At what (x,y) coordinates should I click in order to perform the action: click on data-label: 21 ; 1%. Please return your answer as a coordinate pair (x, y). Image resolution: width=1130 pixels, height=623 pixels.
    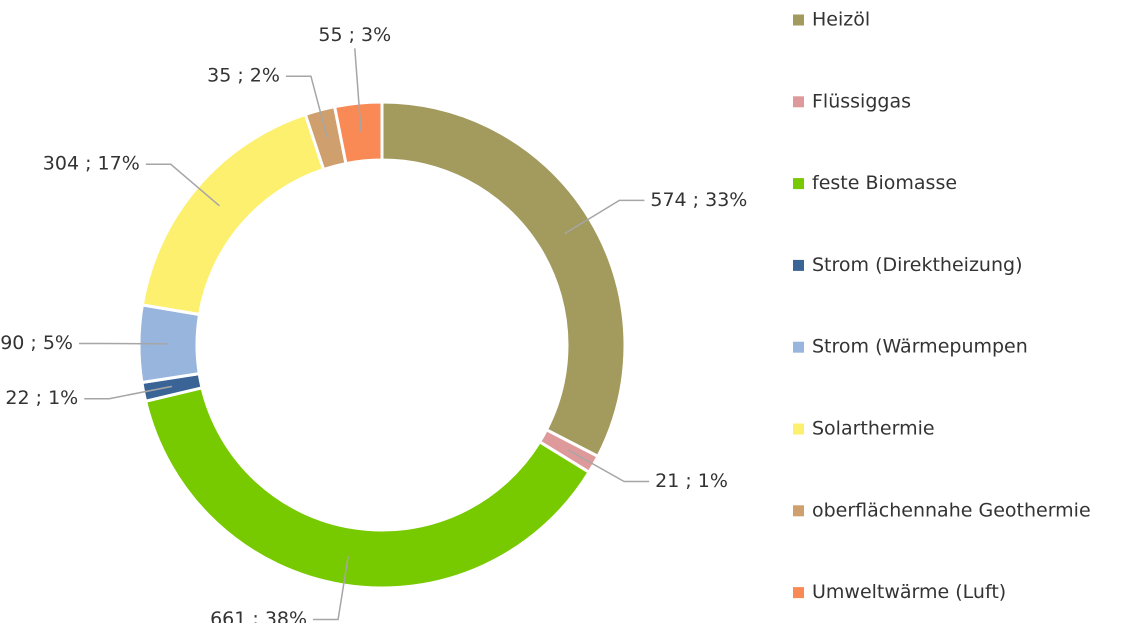
    Looking at the image, I should click on (691, 481).